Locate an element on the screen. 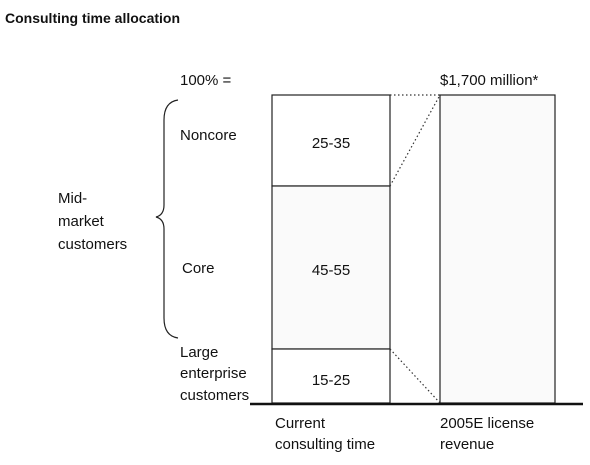  brace is located at coordinates (167, 219).